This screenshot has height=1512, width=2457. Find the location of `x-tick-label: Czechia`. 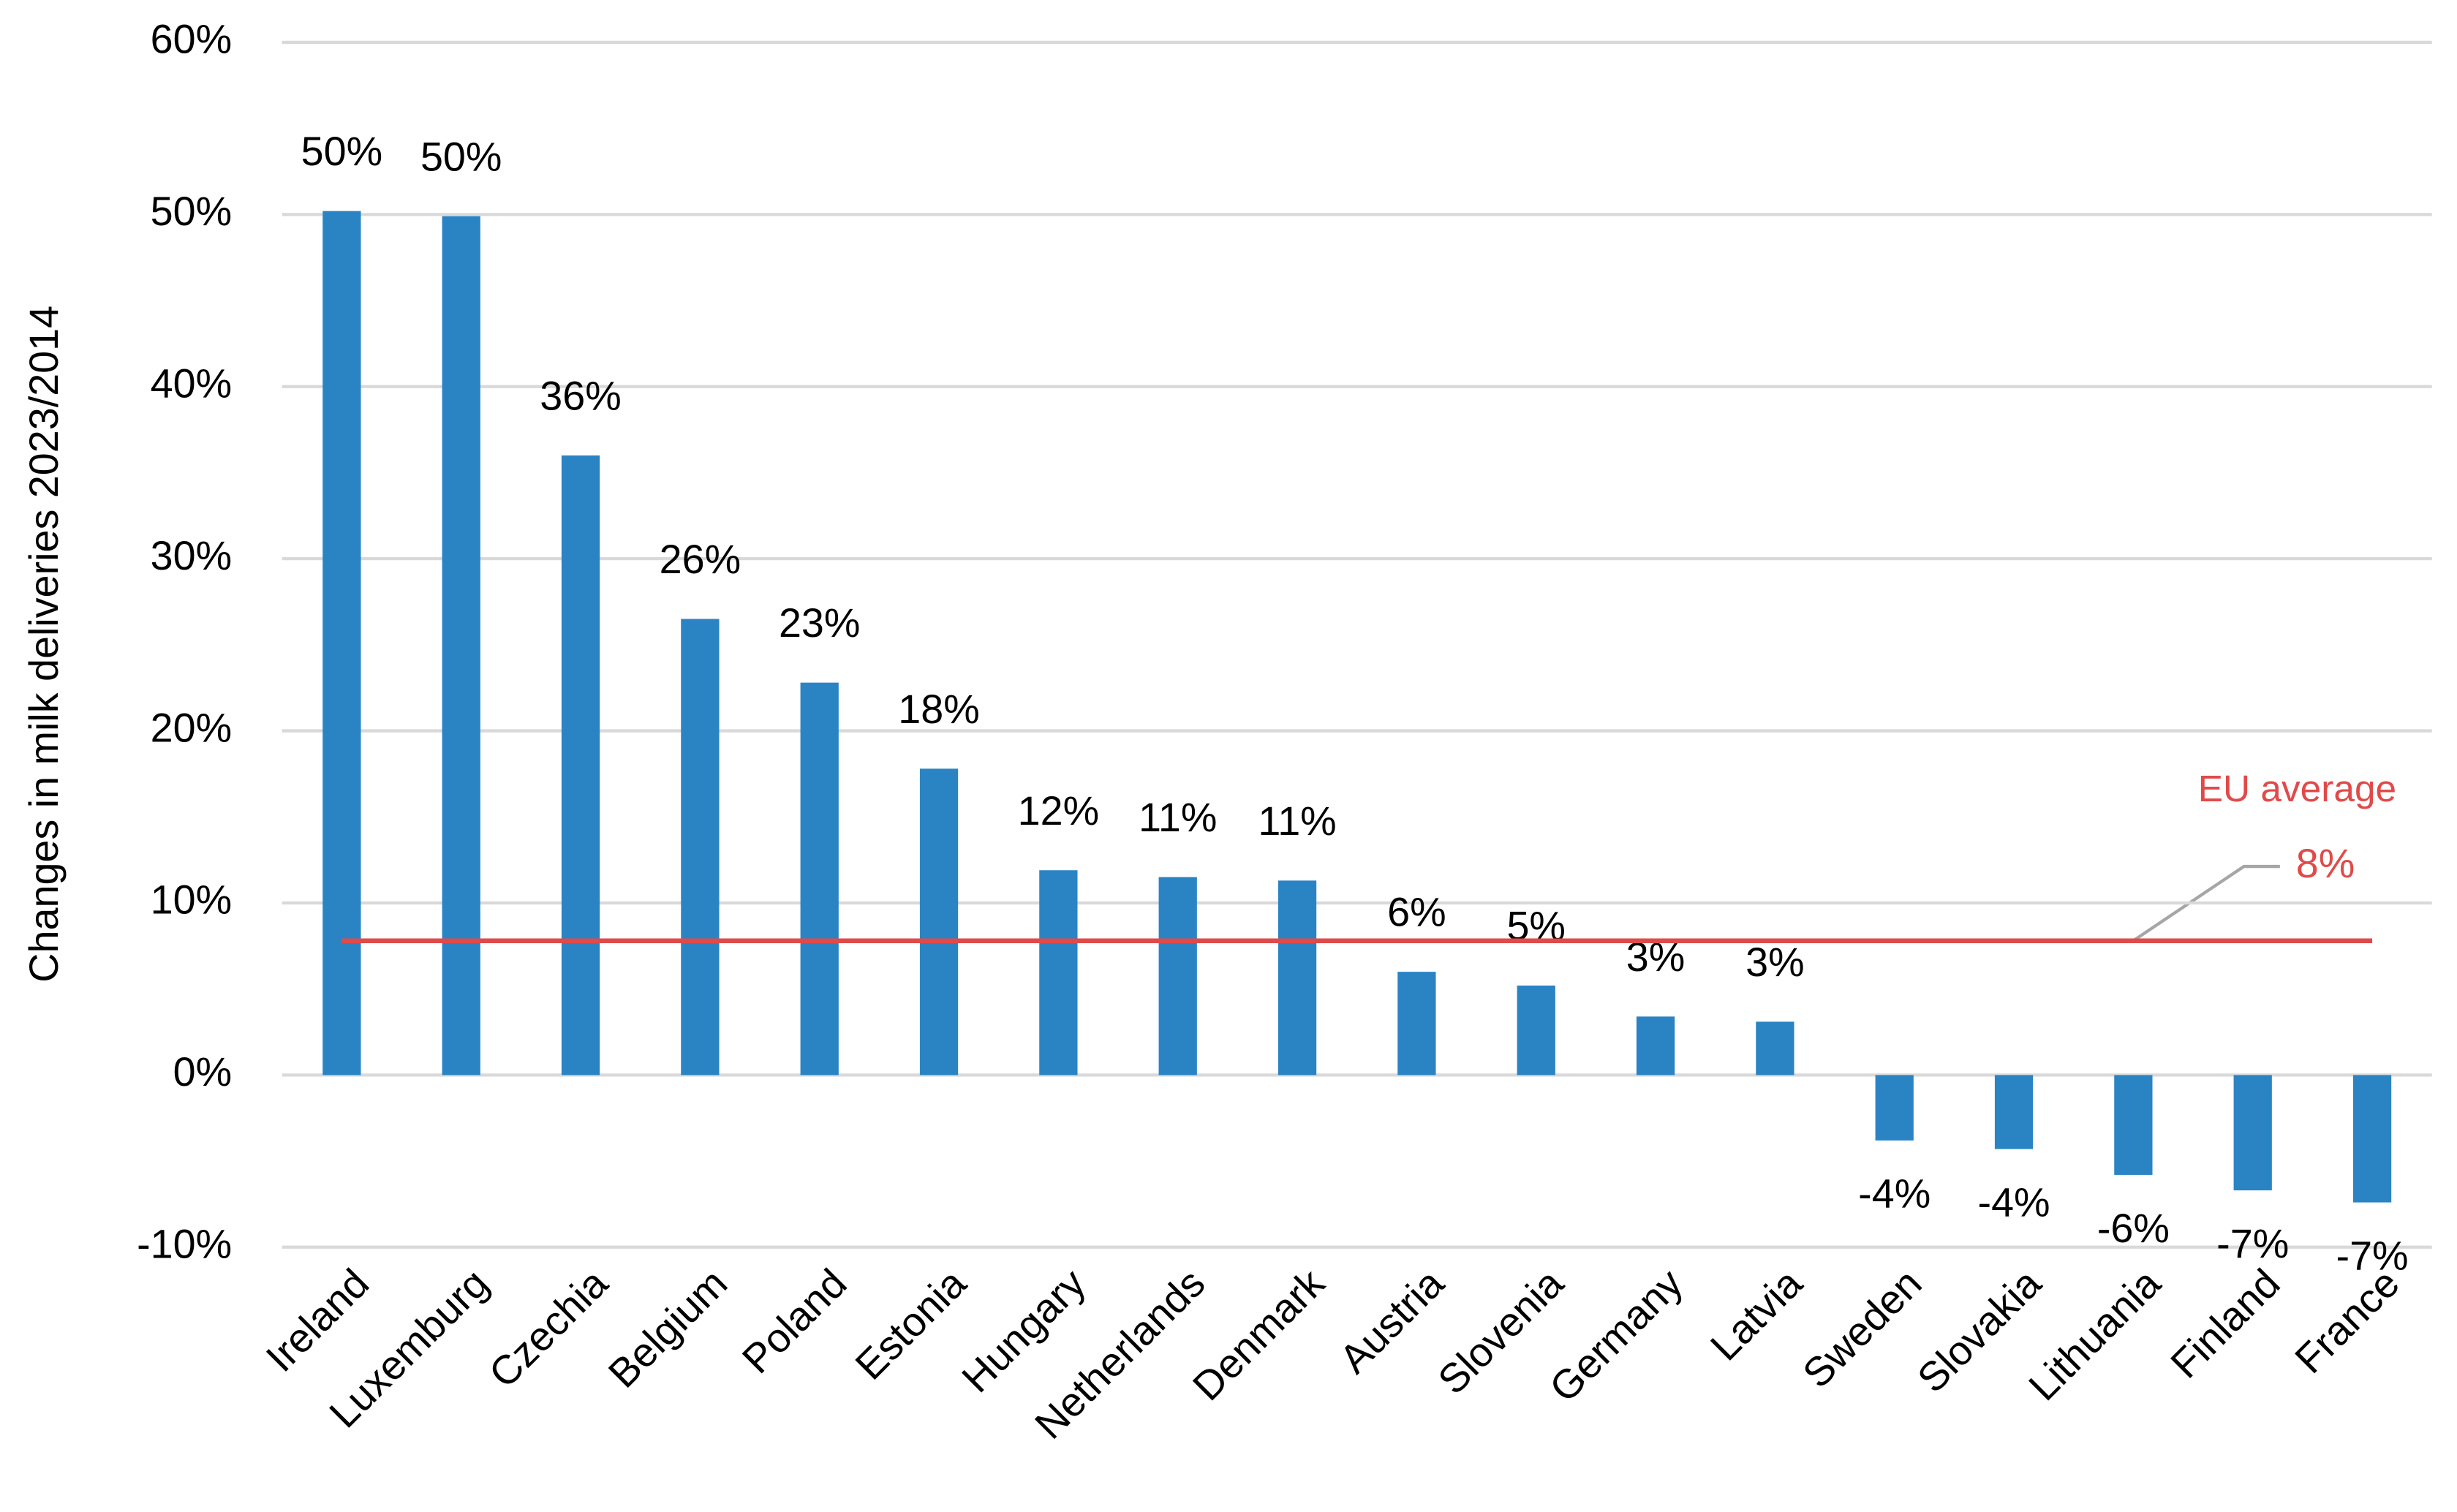

x-tick-label: Czechia is located at coordinates (548, 1328).